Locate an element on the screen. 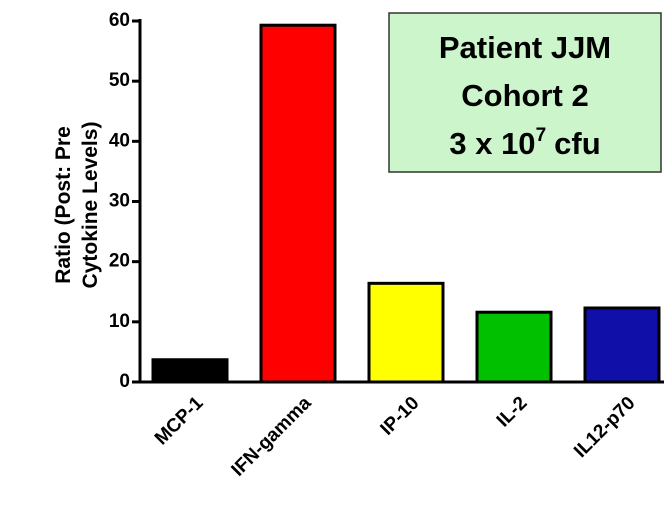 This screenshot has width=664, height=522. annotation-sup: 7 is located at coordinates (541, 135).